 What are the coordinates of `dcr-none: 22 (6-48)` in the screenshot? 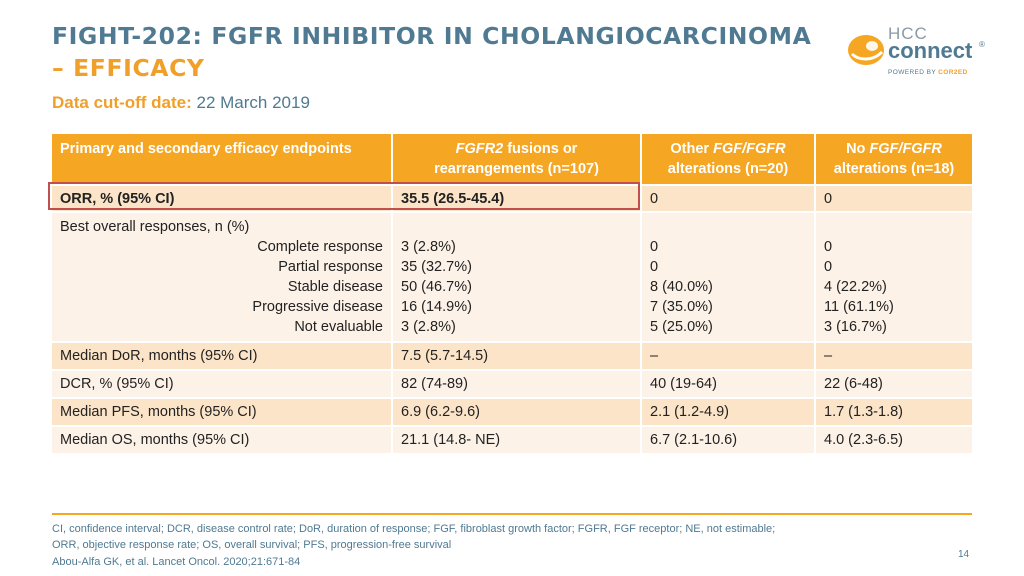 It's located at (853, 384).